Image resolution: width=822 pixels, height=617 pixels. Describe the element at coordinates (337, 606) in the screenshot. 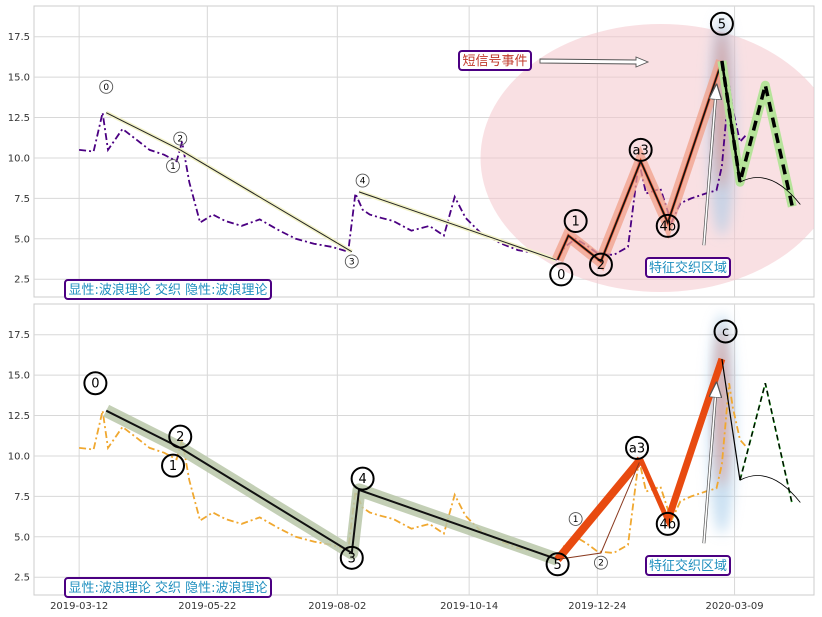

I see `x-tick-label: 2019-08-02` at that location.